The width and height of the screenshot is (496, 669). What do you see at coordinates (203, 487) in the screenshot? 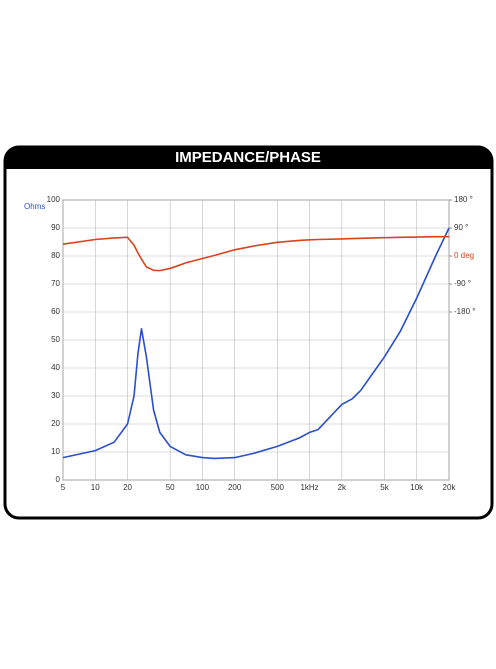
I see `x-tick-label: 100` at bounding box center [203, 487].